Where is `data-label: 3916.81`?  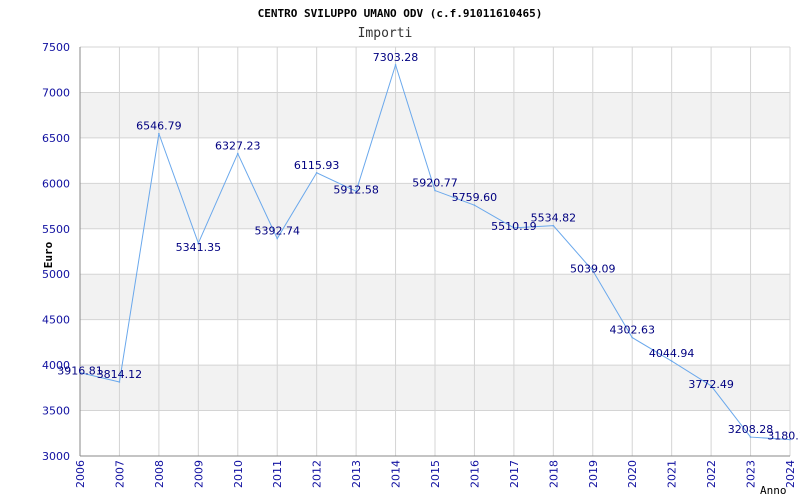 data-label: 3916.81 is located at coordinates (80, 371).